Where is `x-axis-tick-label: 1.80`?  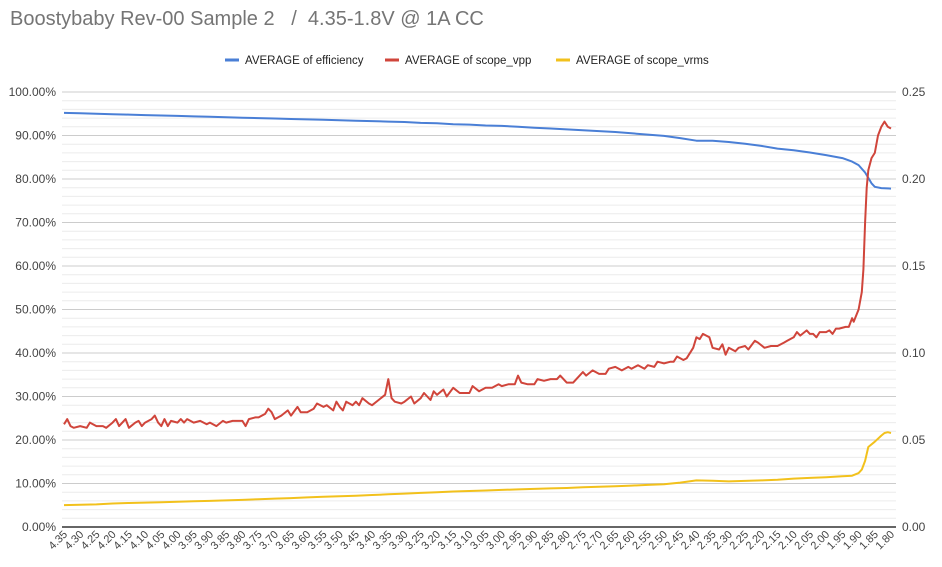 x-axis-tick-label: 1.80 is located at coordinates (885, 541).